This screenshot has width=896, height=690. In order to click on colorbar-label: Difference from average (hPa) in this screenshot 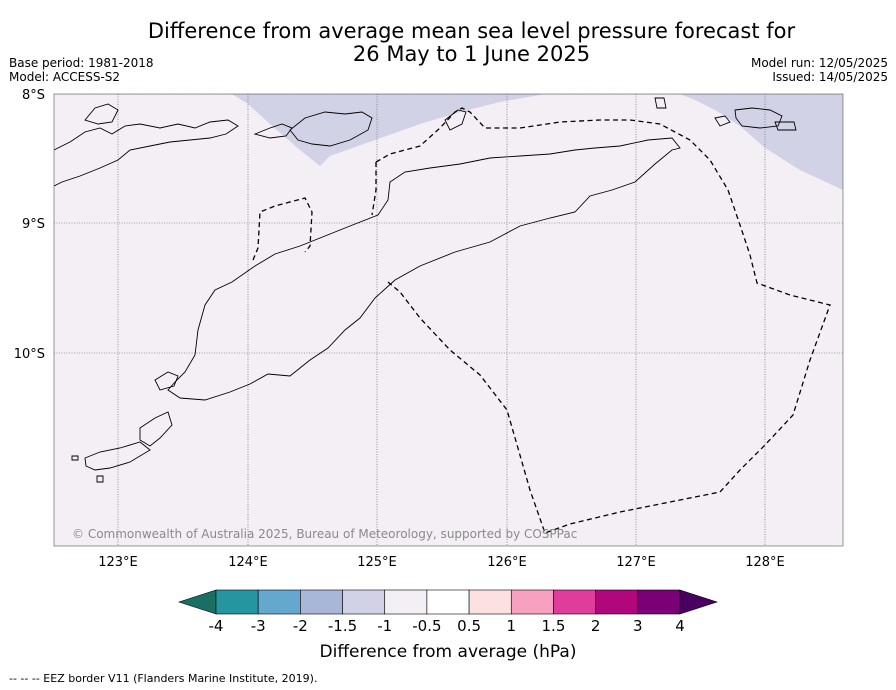, I will do `click(448, 652)`.